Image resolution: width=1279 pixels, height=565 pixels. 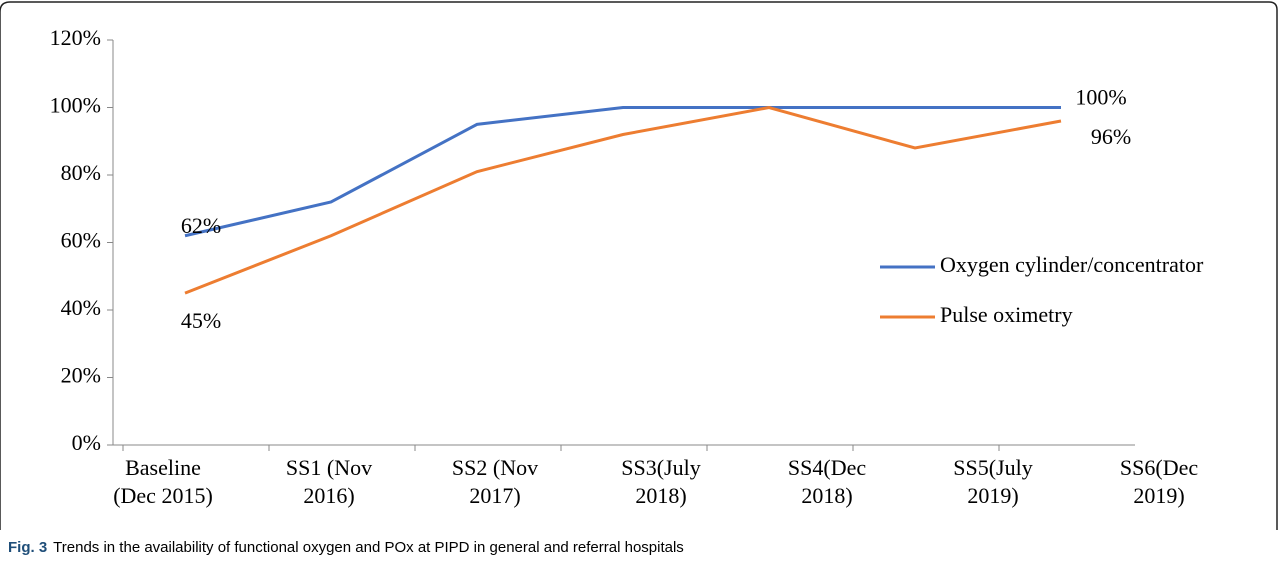 I want to click on x-tick-label: Baseline, so click(x=163, y=467).